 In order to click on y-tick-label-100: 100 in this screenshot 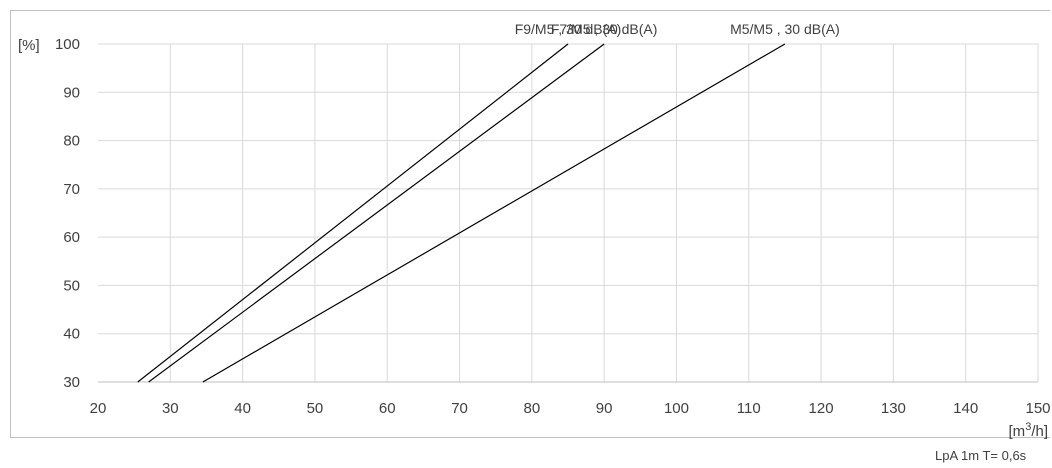, I will do `click(67, 44)`.